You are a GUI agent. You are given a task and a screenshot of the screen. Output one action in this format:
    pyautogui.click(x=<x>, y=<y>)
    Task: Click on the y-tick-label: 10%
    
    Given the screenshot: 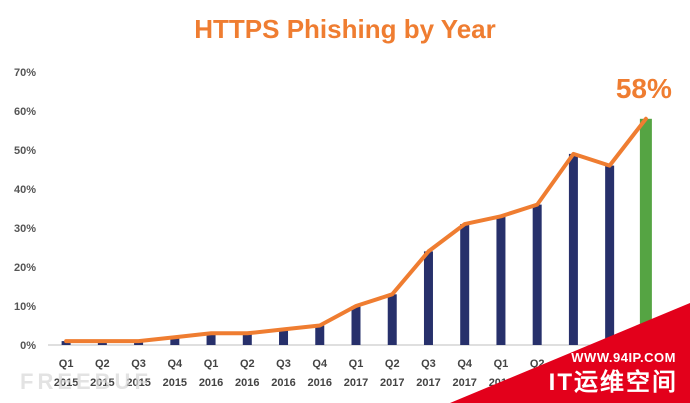 What is the action you would take?
    pyautogui.click(x=25, y=307)
    